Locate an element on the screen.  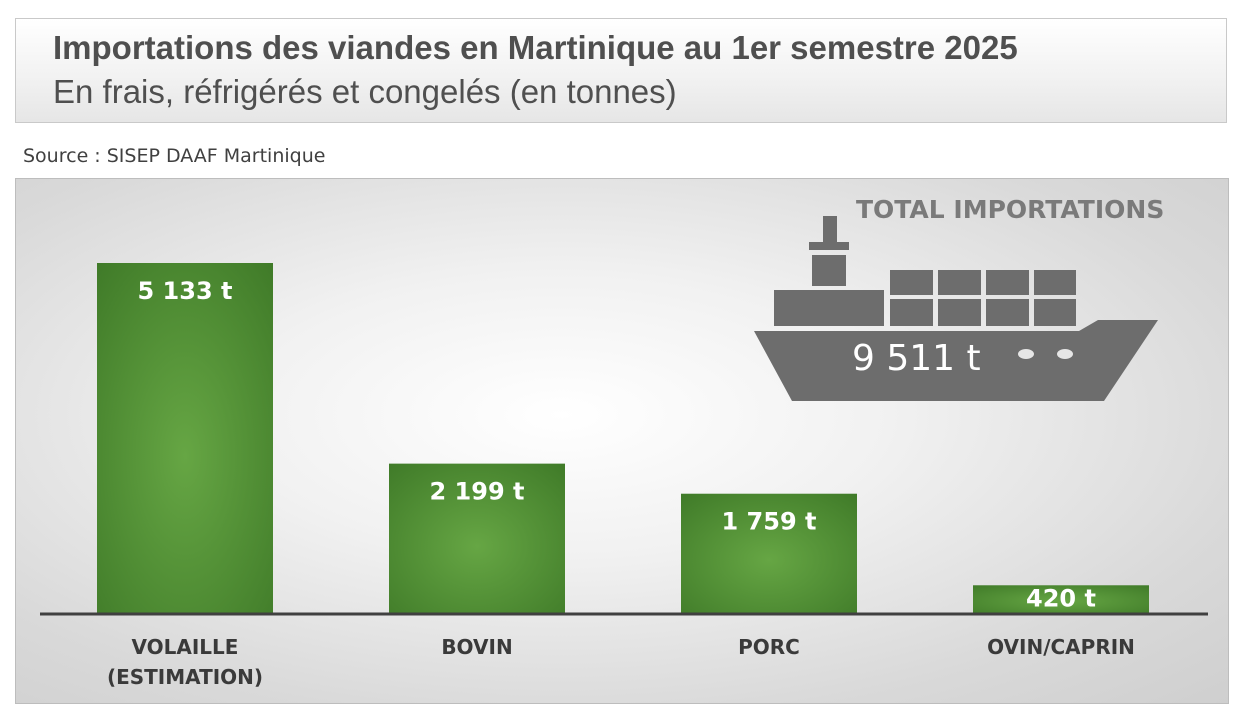
total-title: TOTAL IMPORTATIONS is located at coordinates (1010, 209).